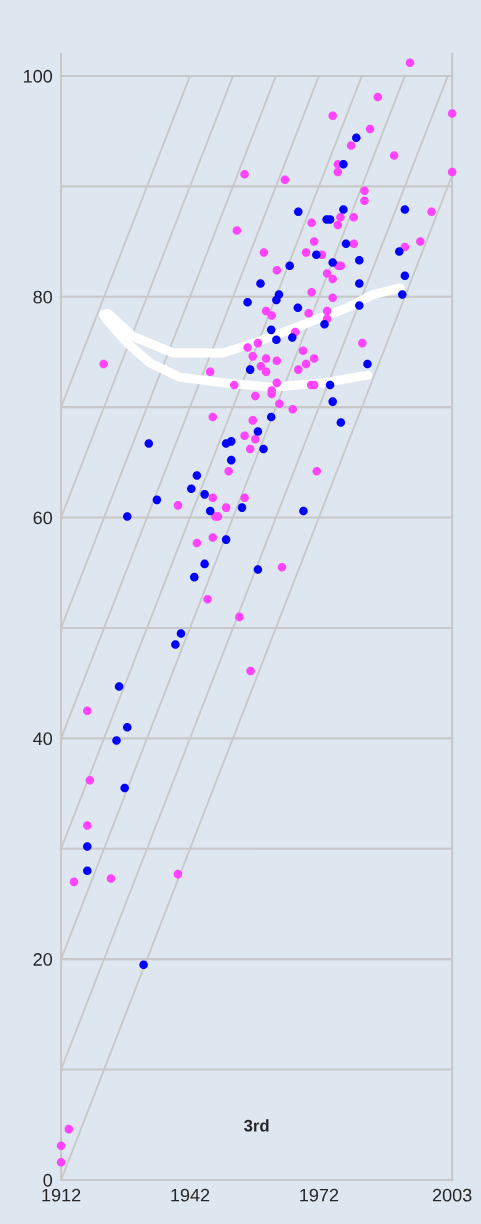 This screenshot has height=1224, width=481. What do you see at coordinates (190, 1195) in the screenshot?
I see `x-tick-label: 1942` at bounding box center [190, 1195].